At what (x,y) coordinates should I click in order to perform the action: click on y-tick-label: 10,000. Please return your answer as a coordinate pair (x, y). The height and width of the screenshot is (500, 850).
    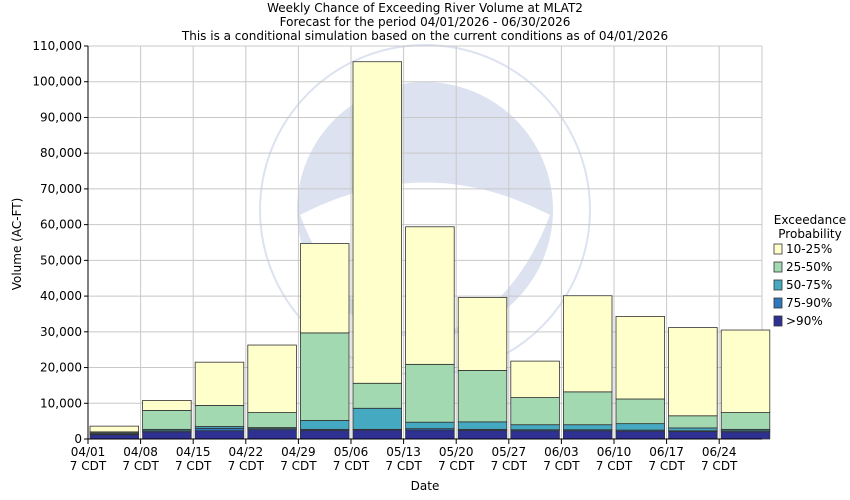
    Looking at the image, I should click on (61, 403).